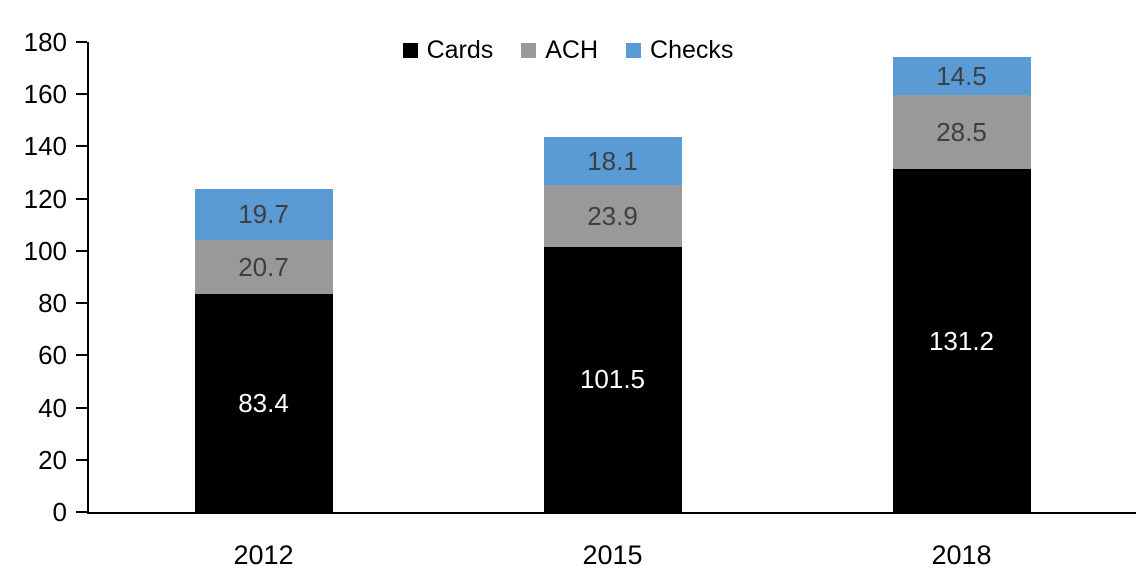 The width and height of the screenshot is (1136, 588). What do you see at coordinates (692, 50) in the screenshot?
I see `legend-label-checks: Checks` at bounding box center [692, 50].